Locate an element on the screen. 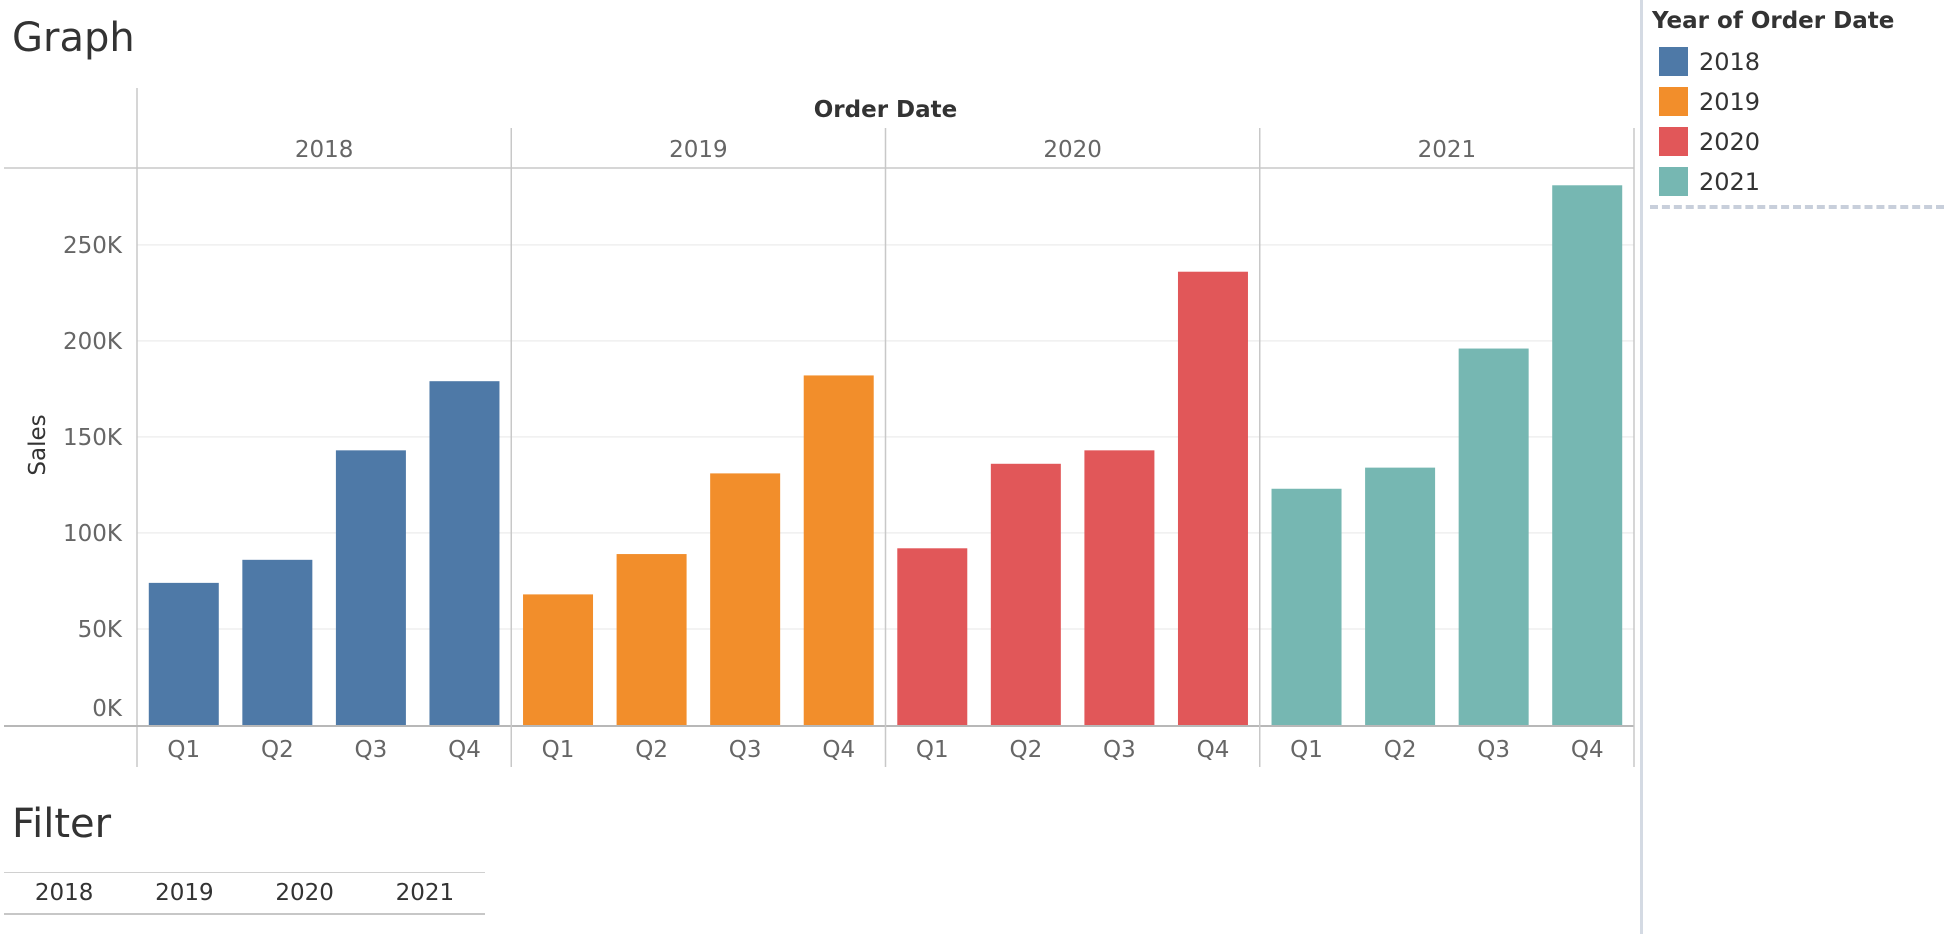 This screenshot has width=1944, height=934. filter-item-2020: 2020 is located at coordinates (304, 893).